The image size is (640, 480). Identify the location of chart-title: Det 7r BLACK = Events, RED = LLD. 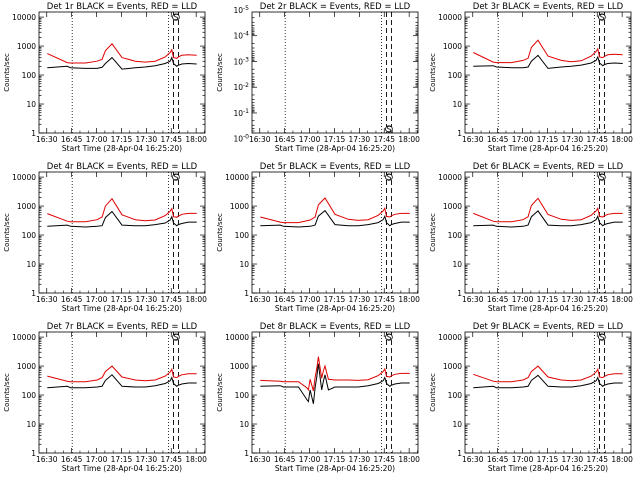
(122, 327).